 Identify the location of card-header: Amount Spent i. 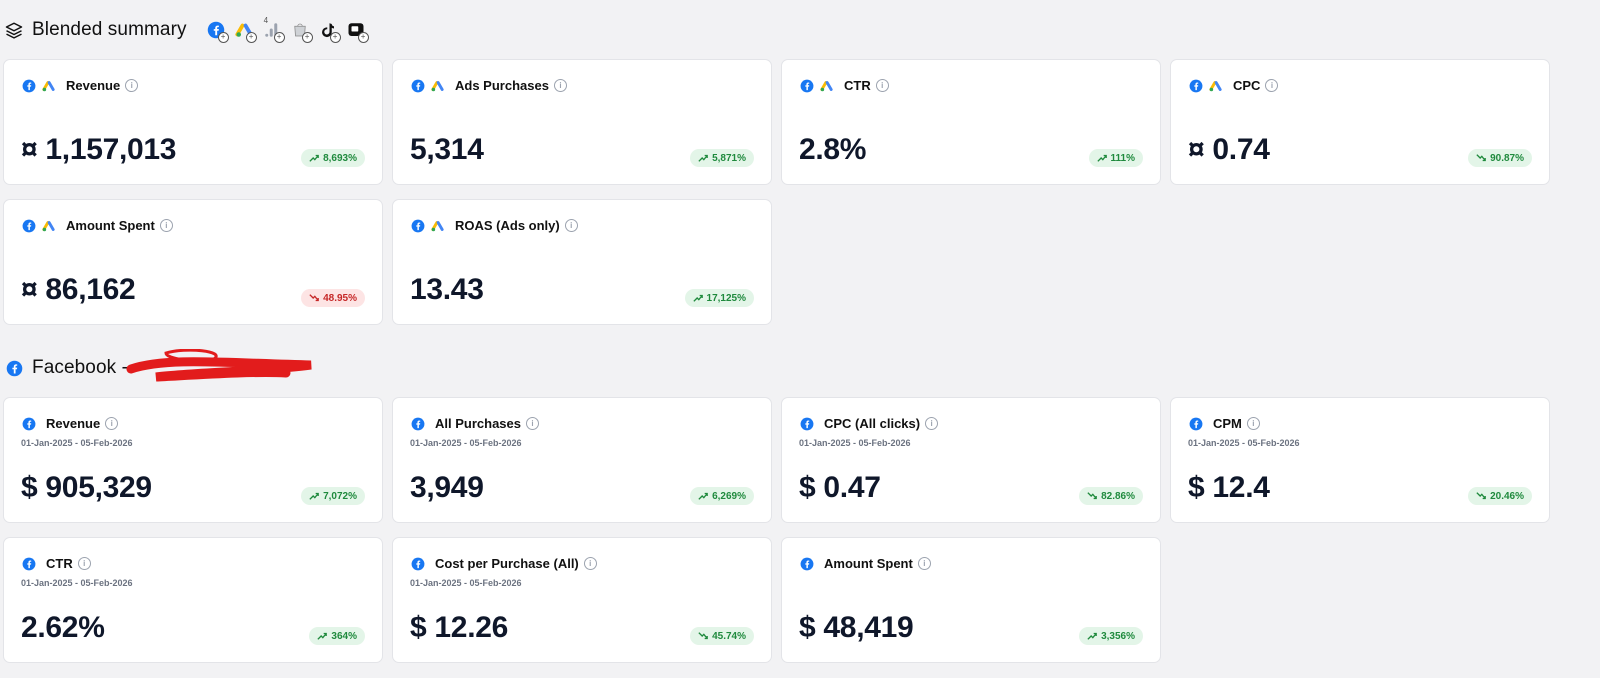
(865, 563).